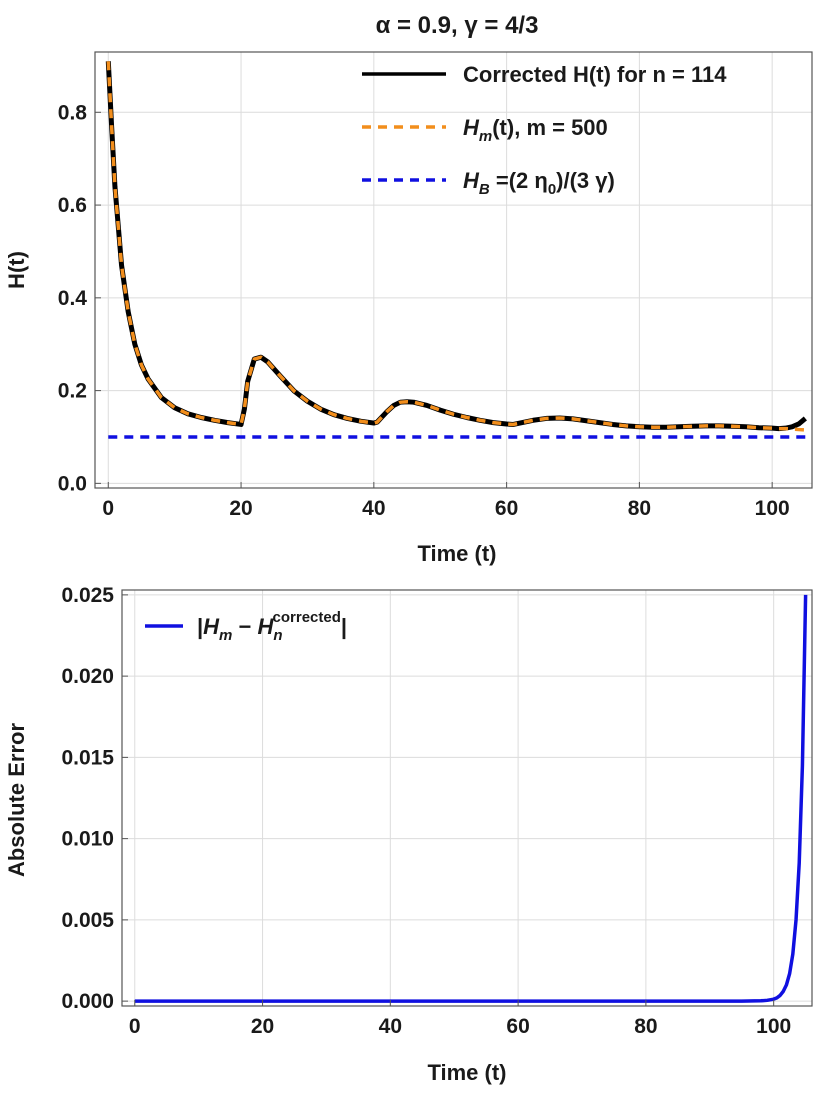 This screenshot has height=1099, width=814. Describe the element at coordinates (87, 920) in the screenshot. I see `bottom-y-tick-label: 0.005` at that location.